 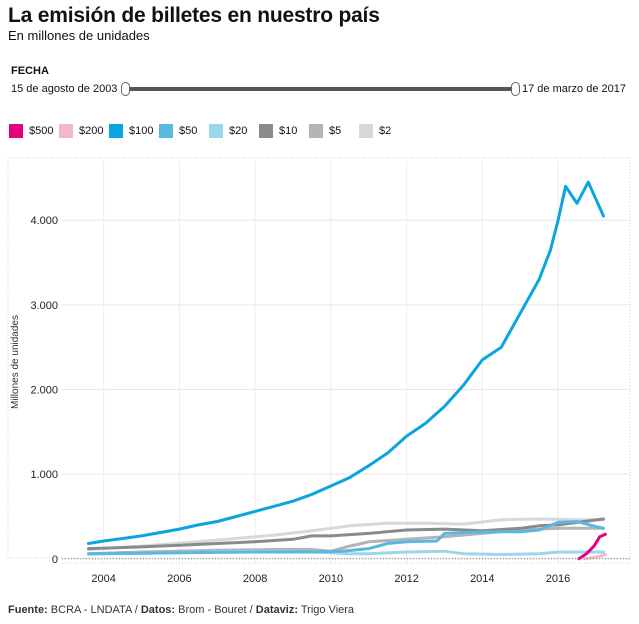 I want to click on y-tick-label: 2.000, so click(x=44, y=391).